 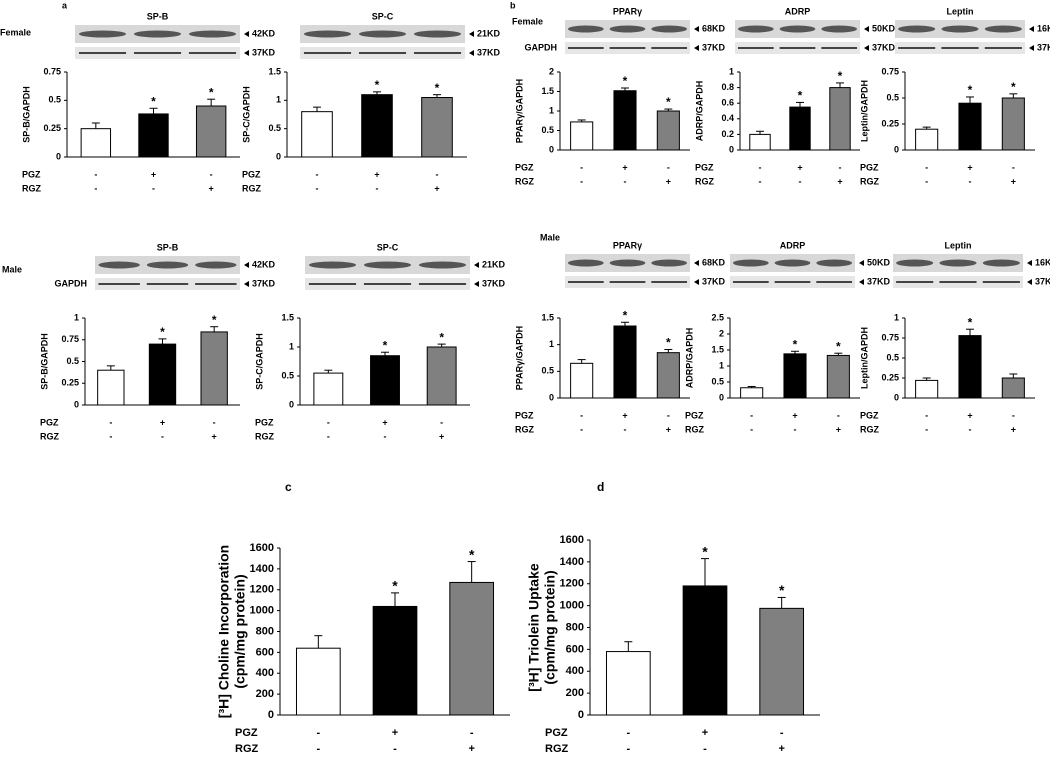 I want to click on y-tick-label: 1200, so click(x=572, y=584).